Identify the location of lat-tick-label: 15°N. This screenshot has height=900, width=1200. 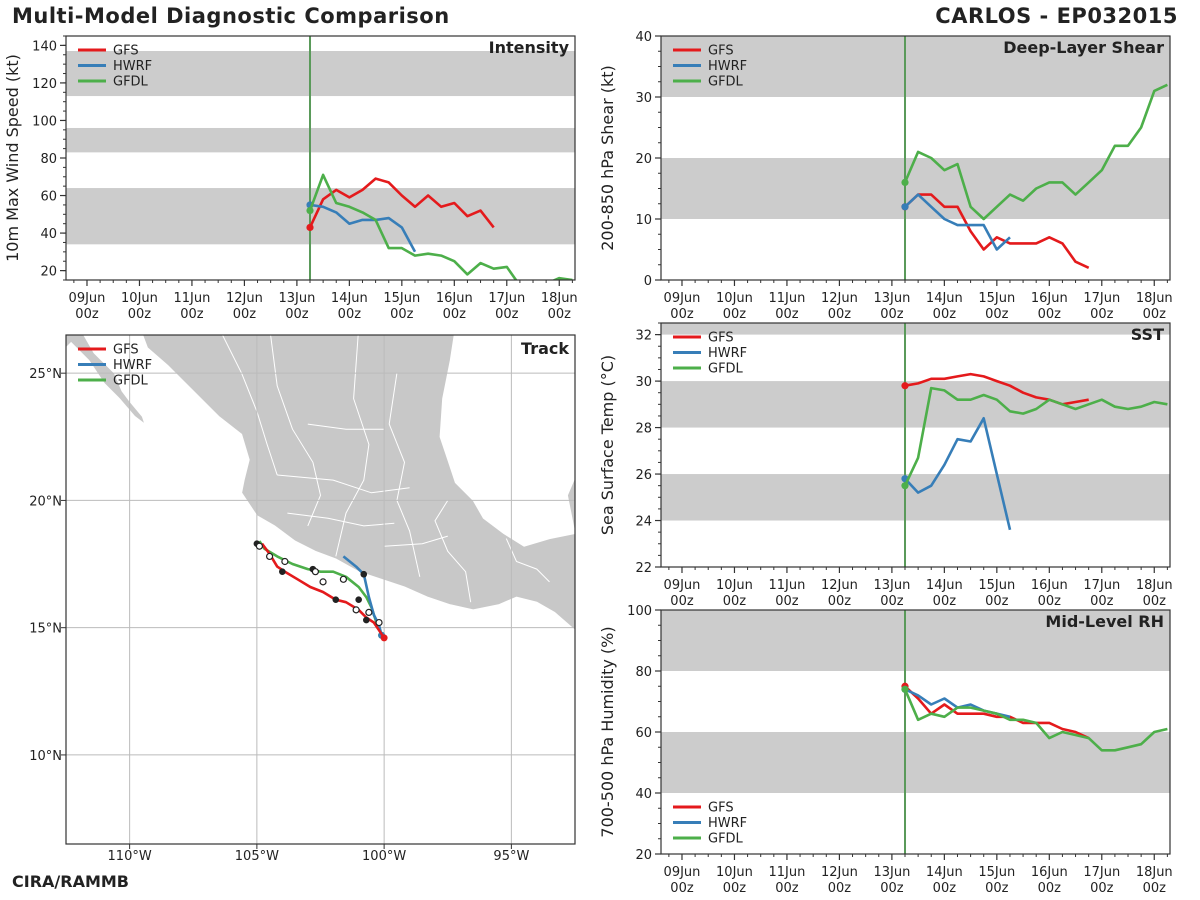
(45, 629).